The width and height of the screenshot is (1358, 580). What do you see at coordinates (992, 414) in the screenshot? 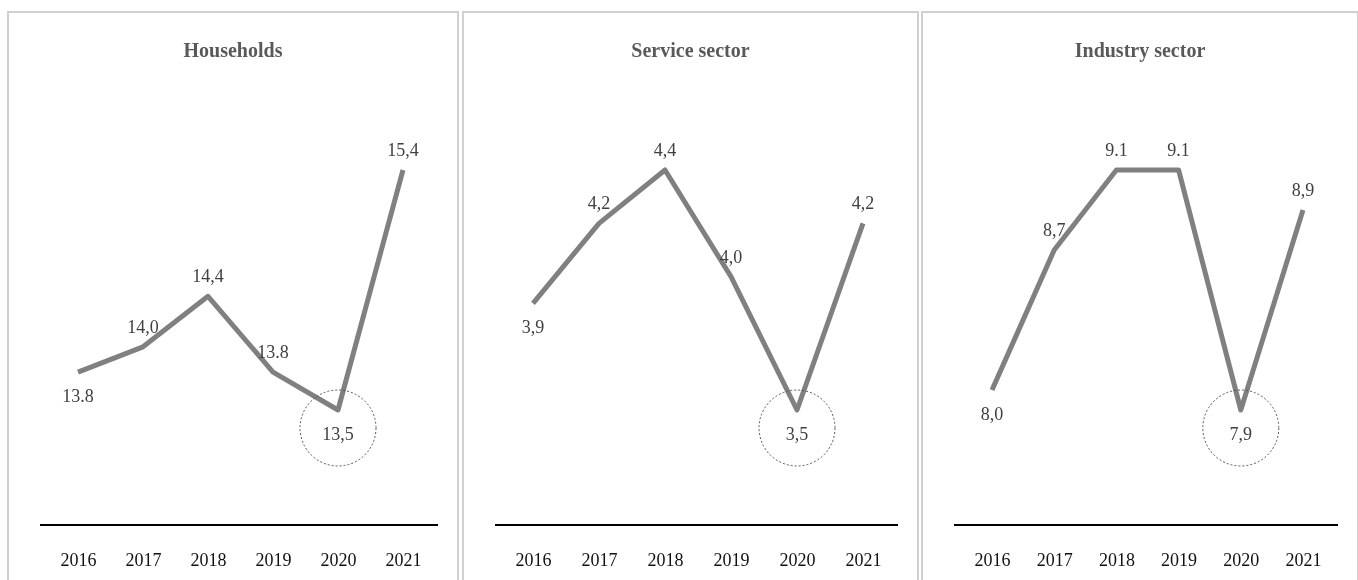
I see `data-label: 8,0` at bounding box center [992, 414].